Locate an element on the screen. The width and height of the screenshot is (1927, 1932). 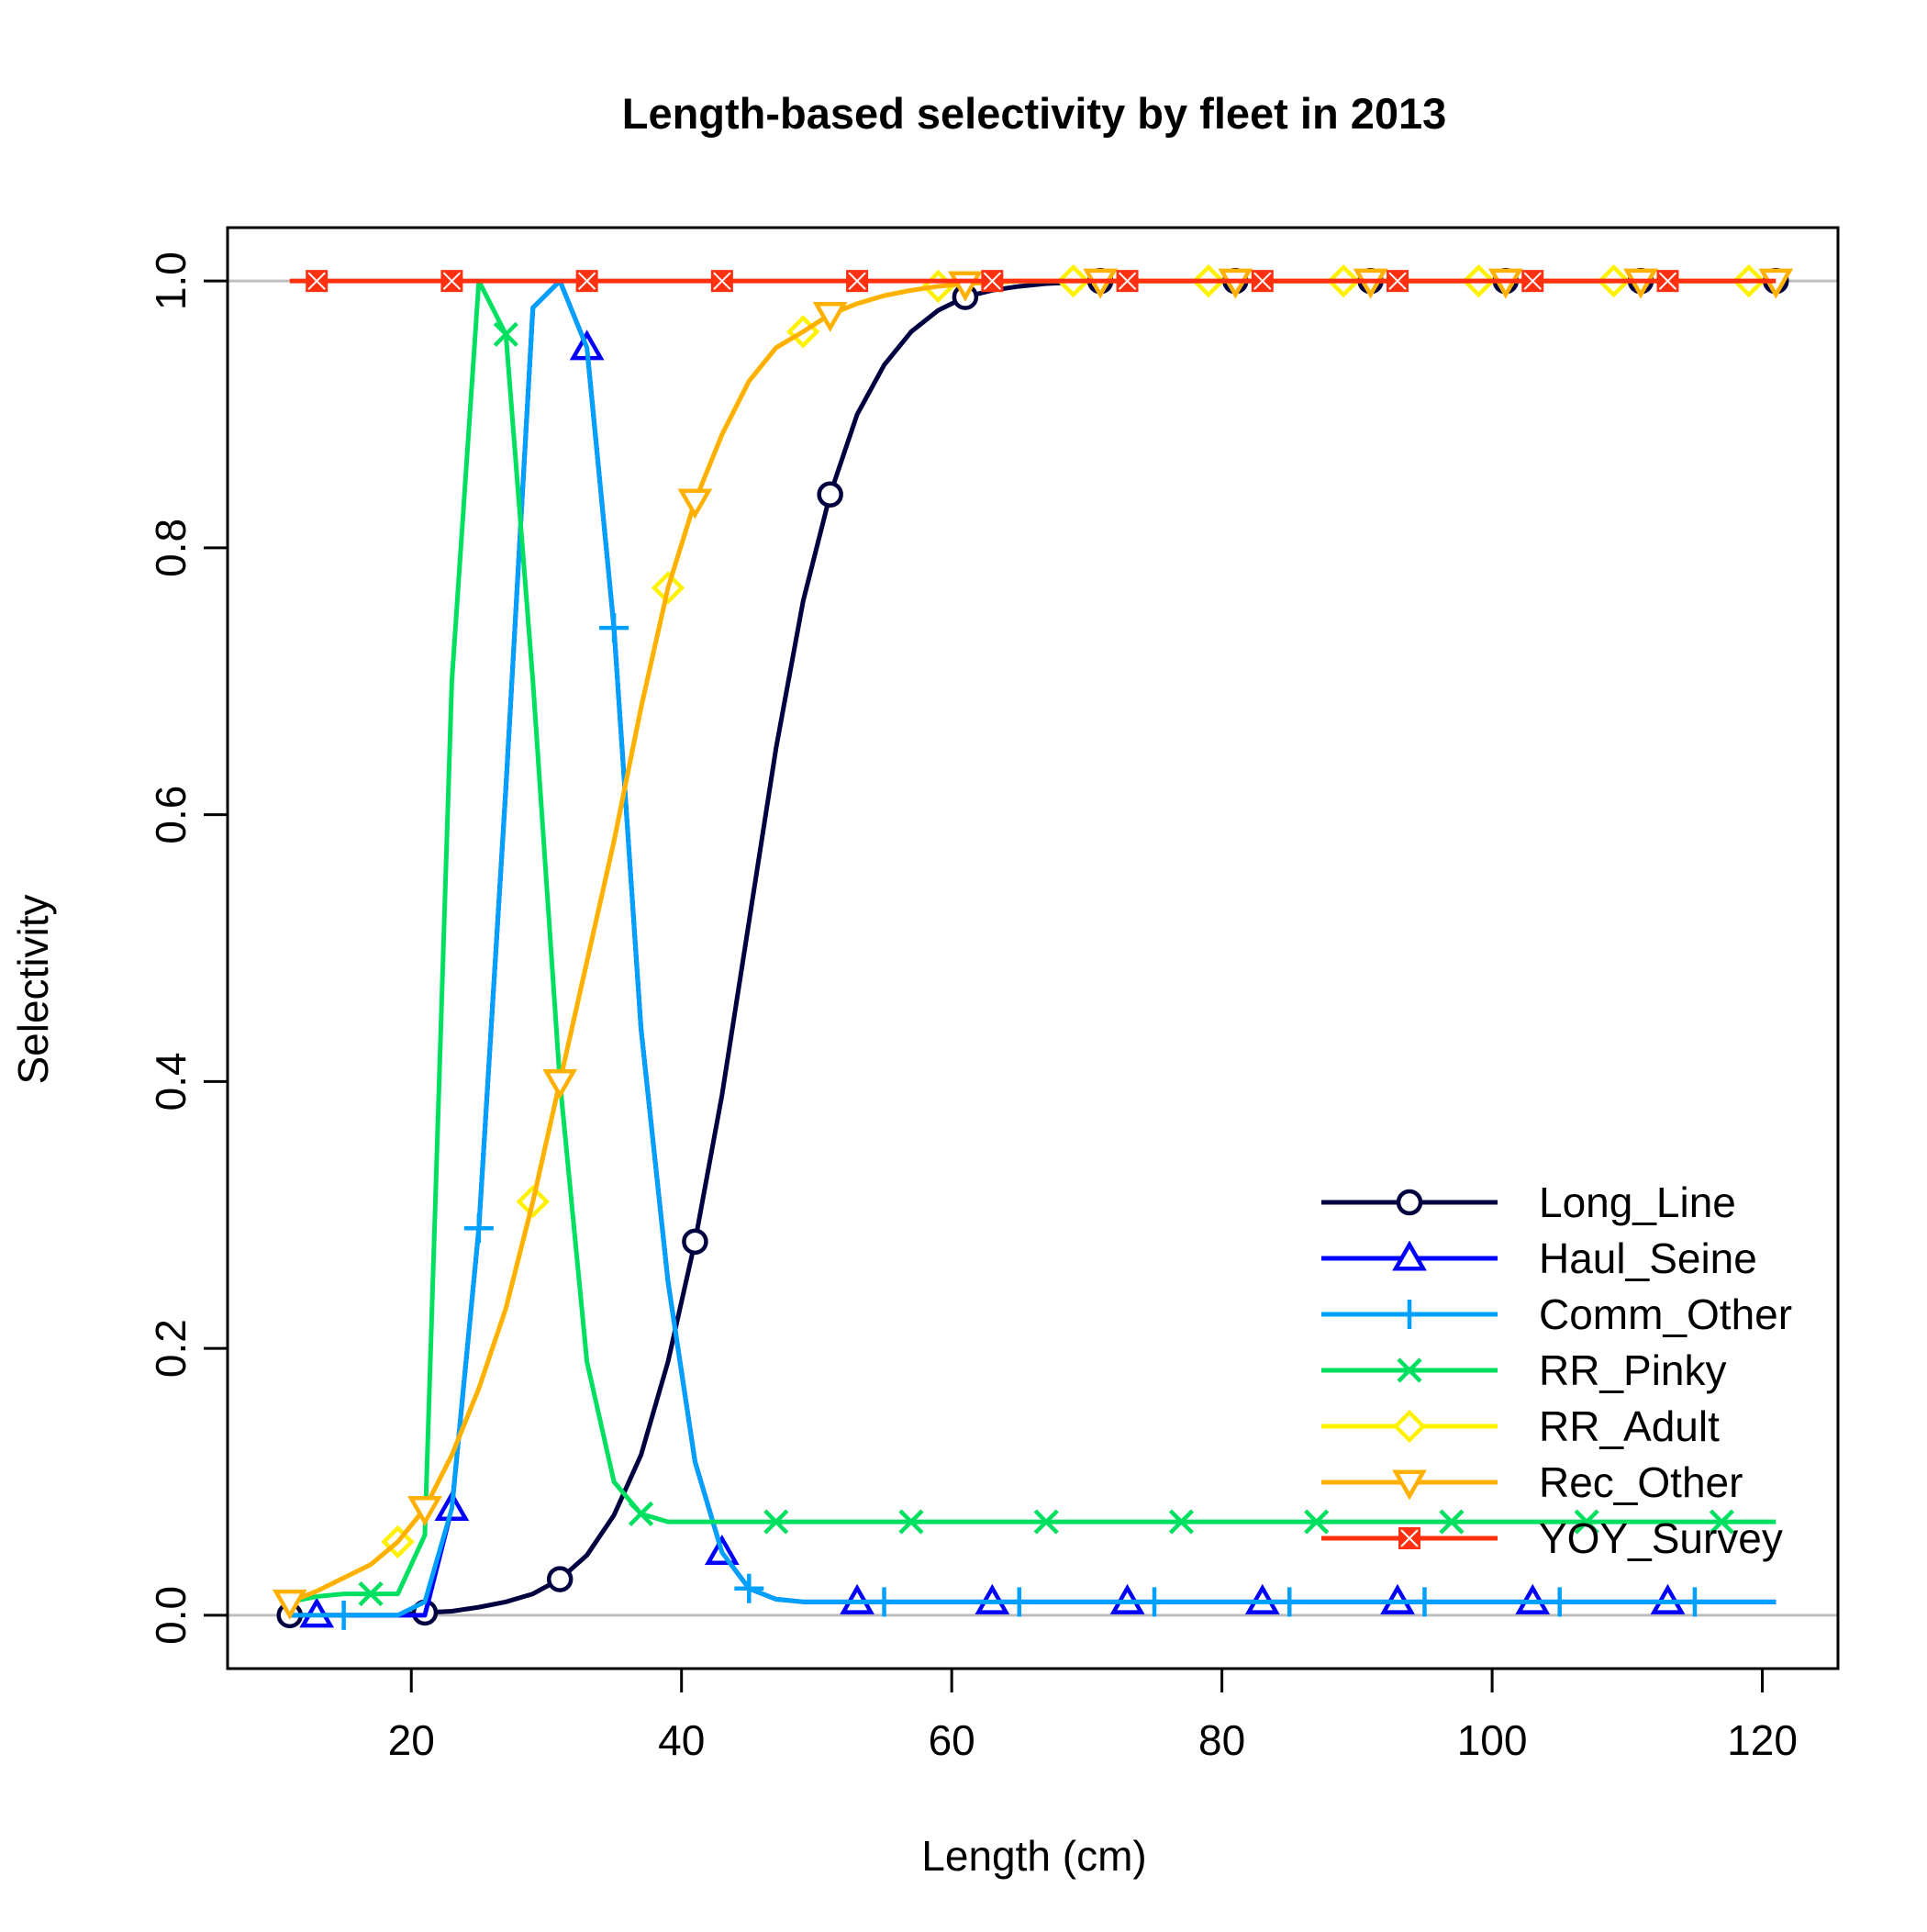
x-tick-label-100: 100 is located at coordinates (1492, 1740).